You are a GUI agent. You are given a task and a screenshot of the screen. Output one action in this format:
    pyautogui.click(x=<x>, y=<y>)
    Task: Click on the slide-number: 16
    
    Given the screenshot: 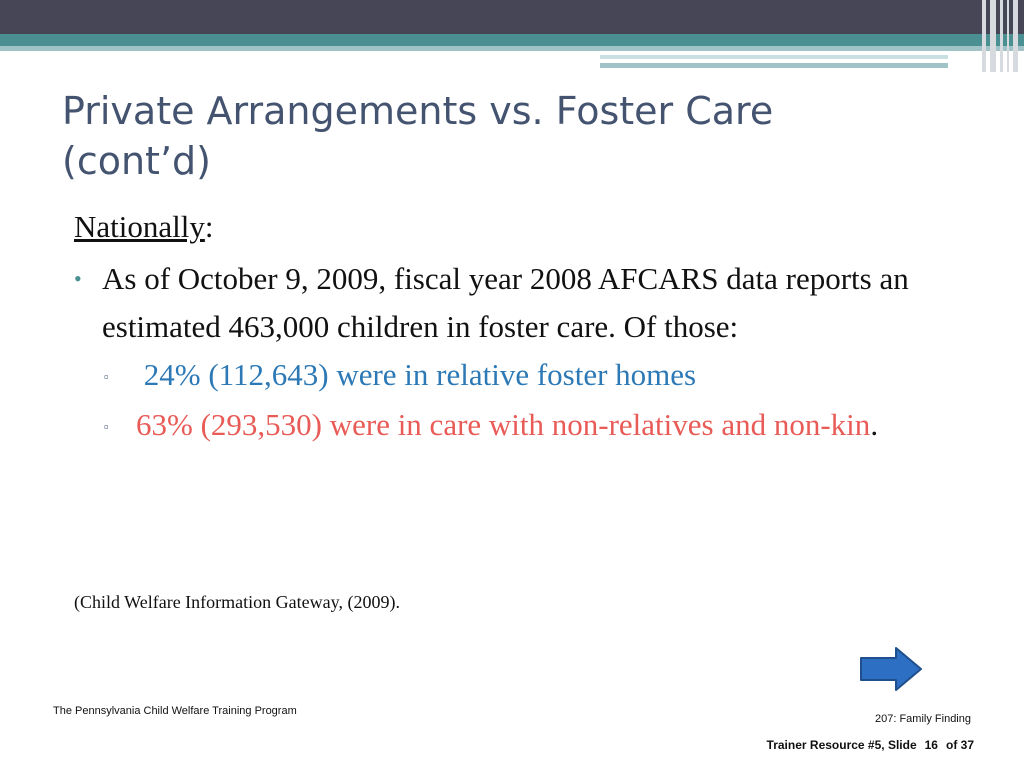 What is the action you would take?
    pyautogui.click(x=931, y=745)
    